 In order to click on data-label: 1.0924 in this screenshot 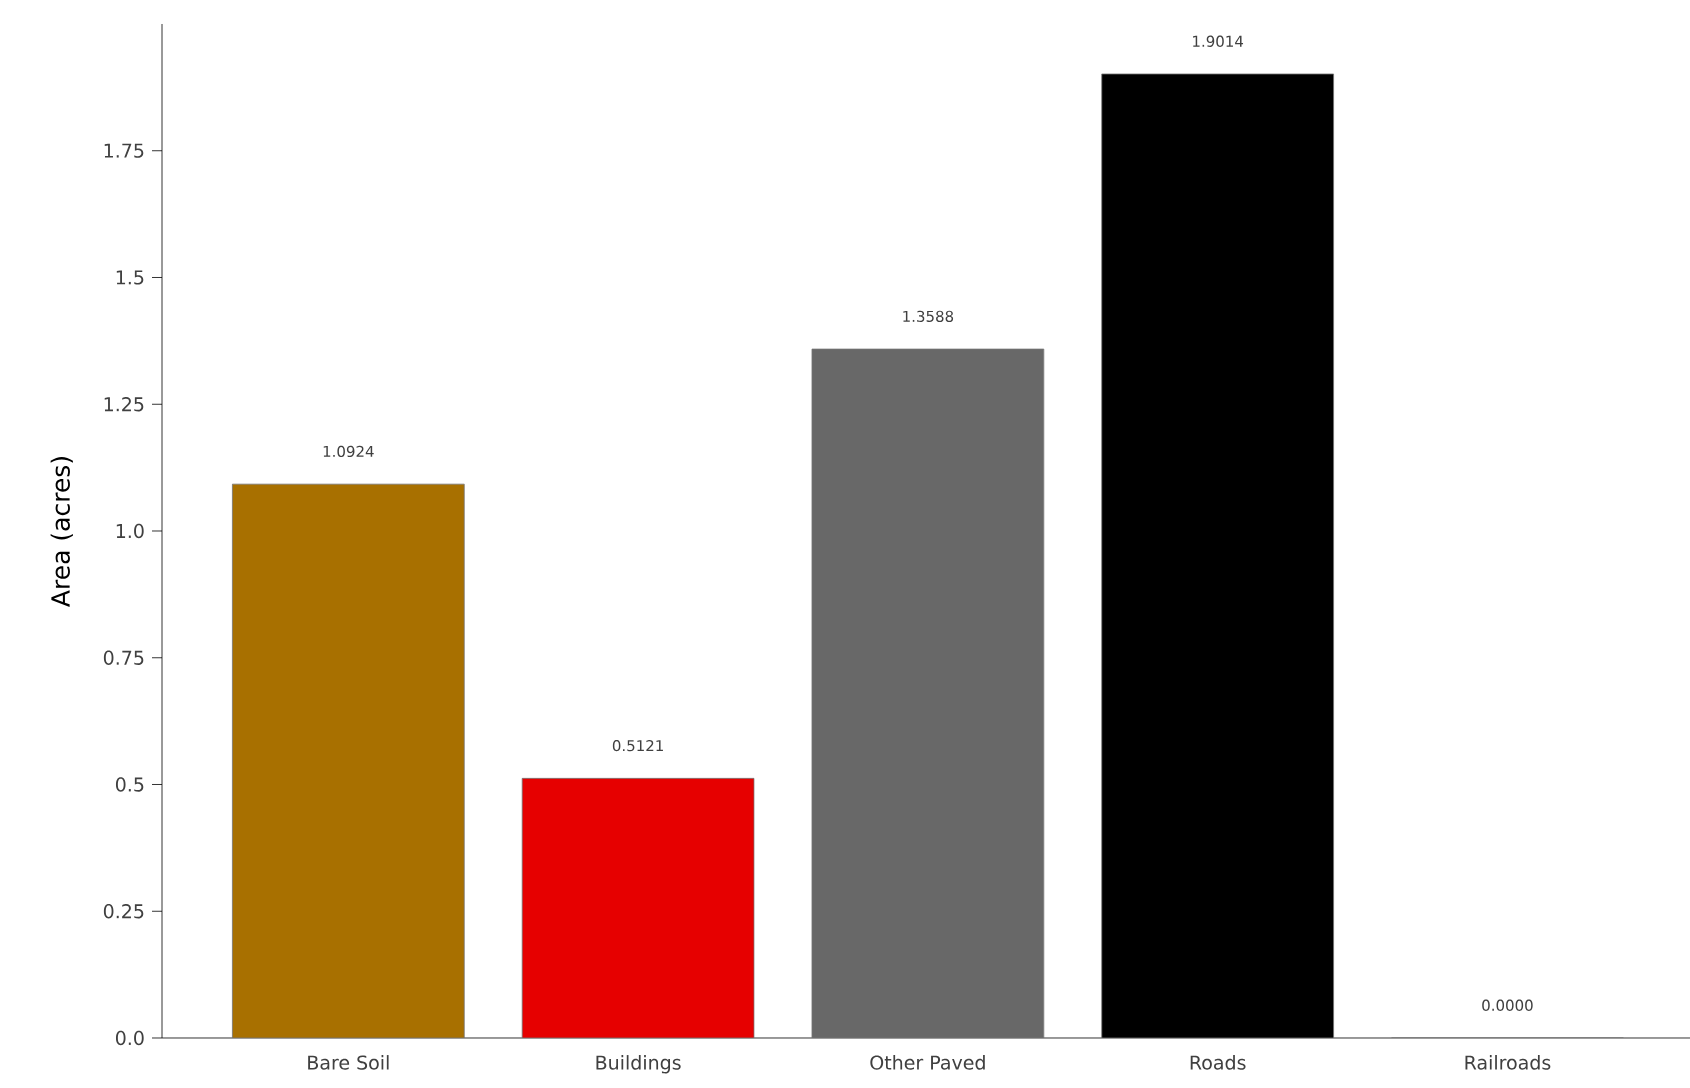, I will do `click(348, 451)`.